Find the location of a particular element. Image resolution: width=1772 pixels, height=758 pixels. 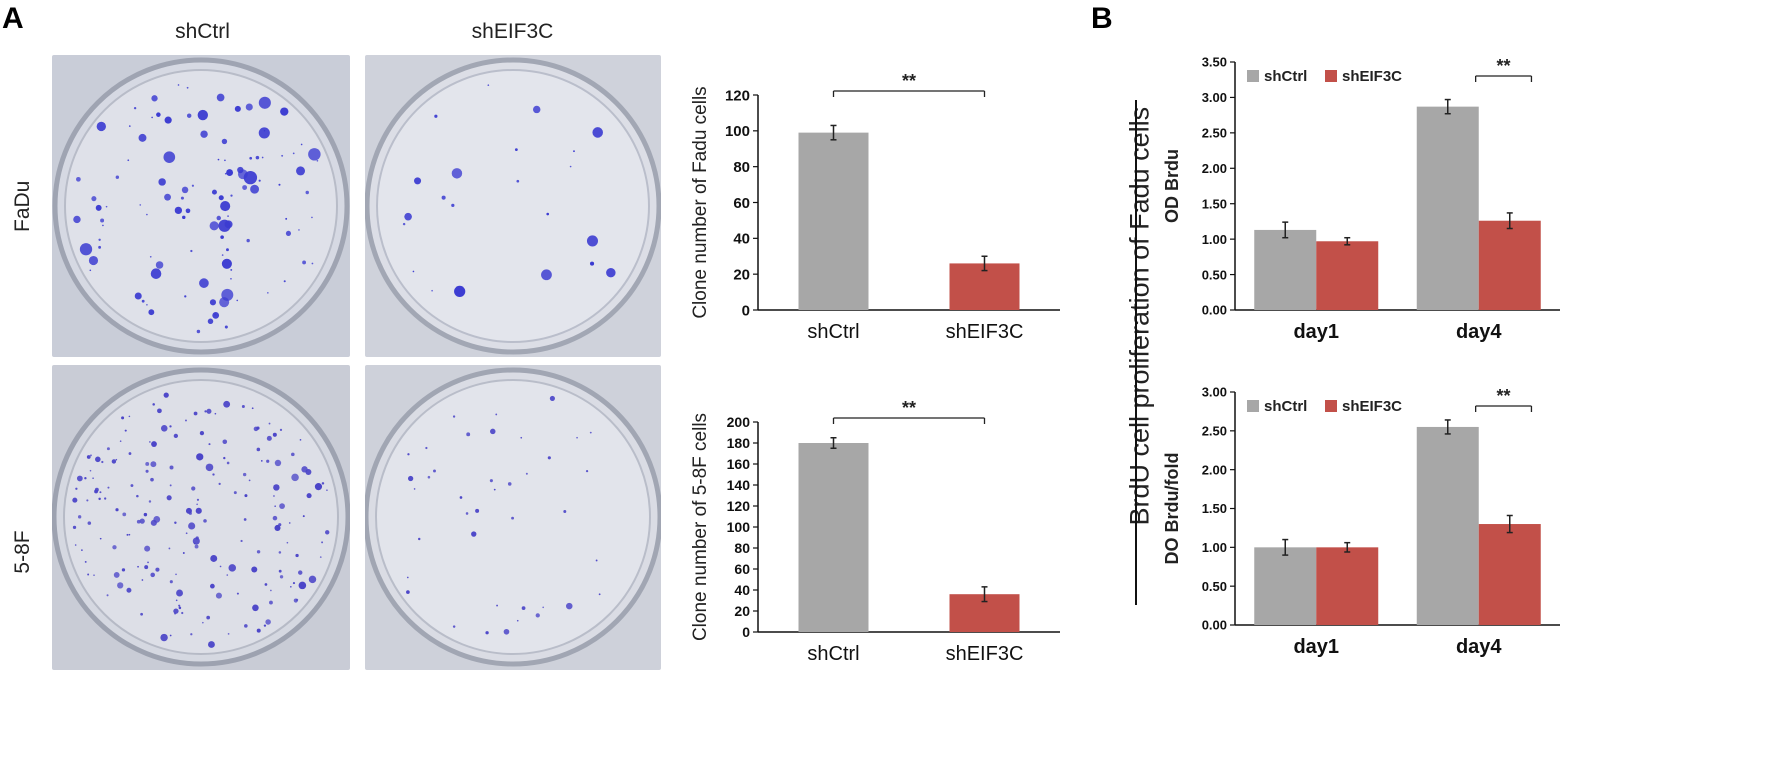

y-tick-label: 80 is located at coordinates (742, 548).